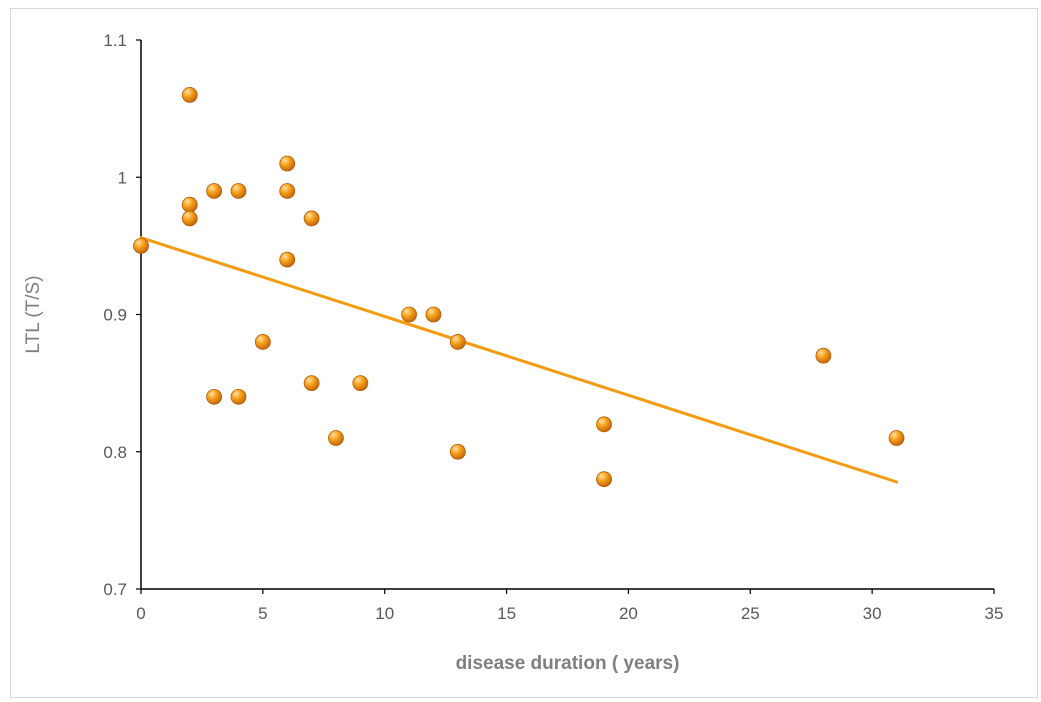 The width and height of the screenshot is (1041, 702). I want to click on x-tick-label: 10, so click(384, 613).